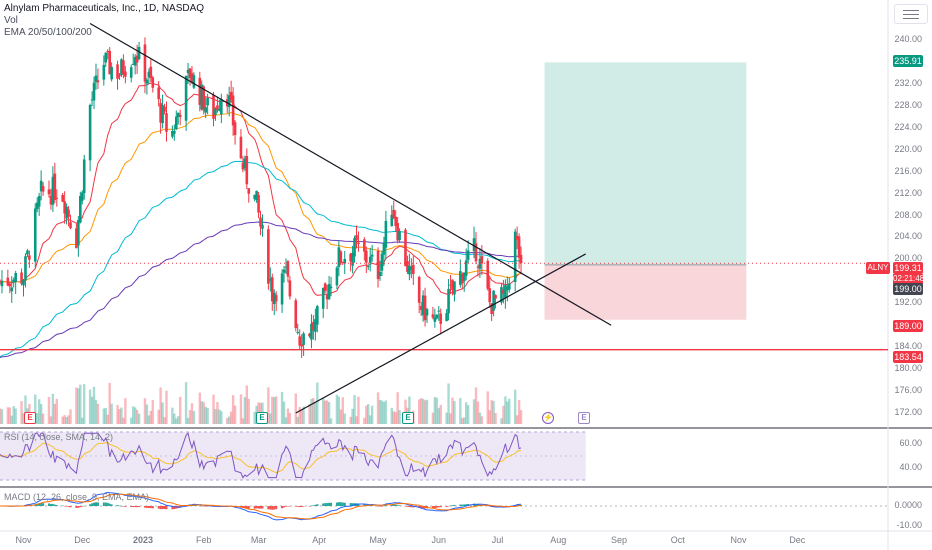 The width and height of the screenshot is (932, 550). What do you see at coordinates (203, 540) in the screenshot?
I see `time-tick-label: Feb` at bounding box center [203, 540].